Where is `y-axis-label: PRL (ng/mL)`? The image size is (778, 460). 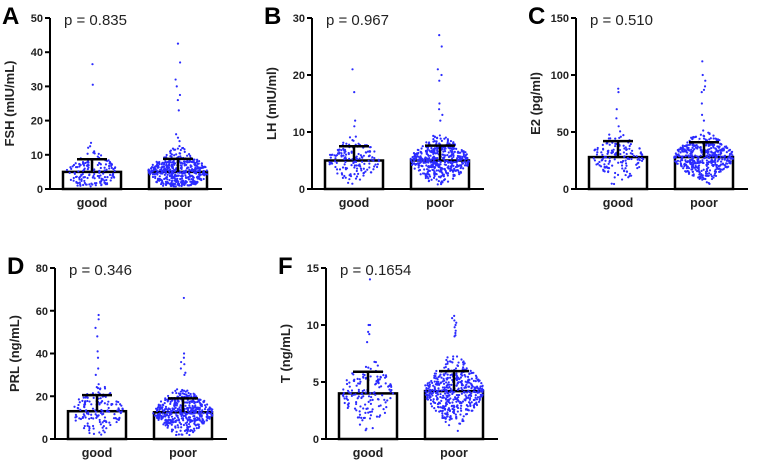 y-axis-label: PRL (ng/mL) is located at coordinates (14, 353).